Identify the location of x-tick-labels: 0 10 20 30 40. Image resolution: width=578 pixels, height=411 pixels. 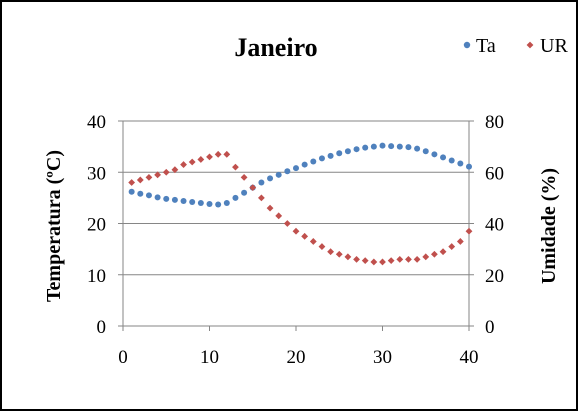
(298, 357).